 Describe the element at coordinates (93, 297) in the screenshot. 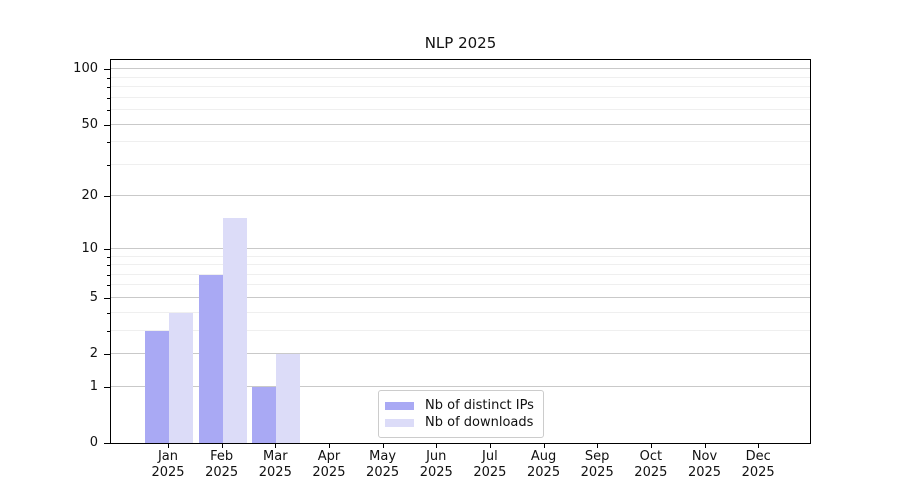

I see `y-axis-tick-label: 5` at that location.